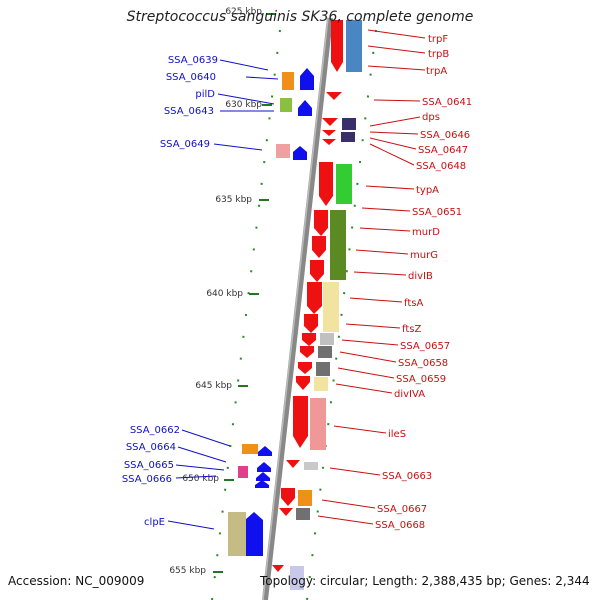 The height and width of the screenshot is (600, 600). What do you see at coordinates (76, 581) in the screenshot?
I see `accession-text: Accession: NC_009009` at bounding box center [76, 581].